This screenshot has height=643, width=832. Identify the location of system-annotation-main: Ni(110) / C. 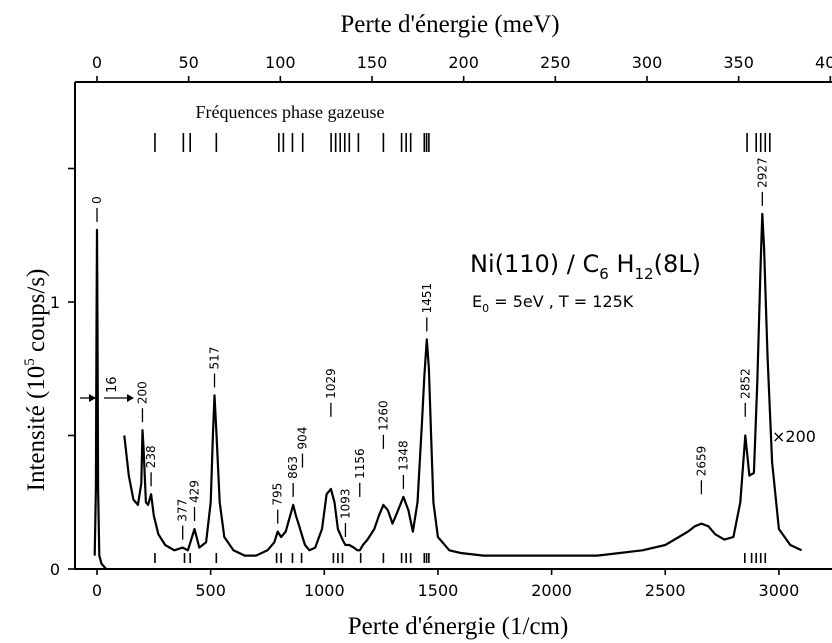
(534, 264).